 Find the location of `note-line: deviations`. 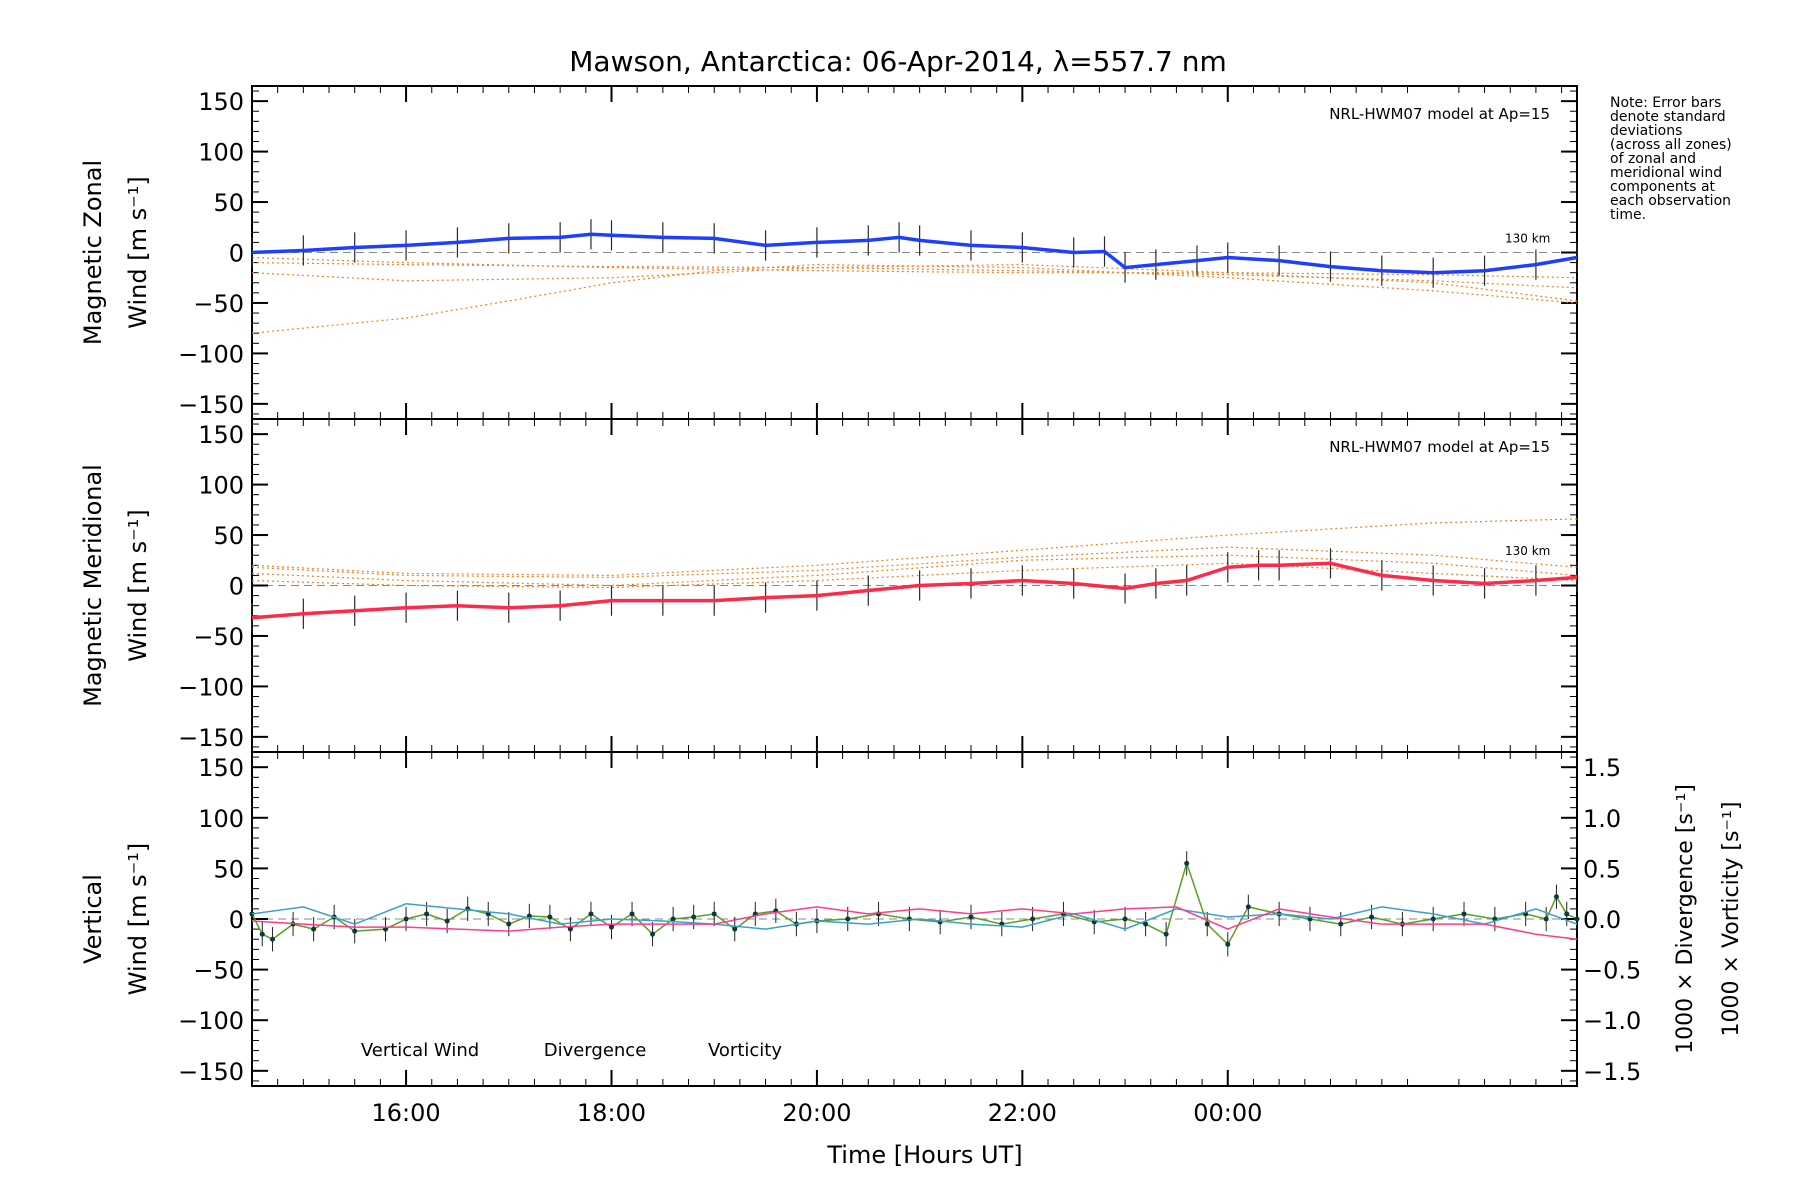

note-line: deviations is located at coordinates (1646, 131).